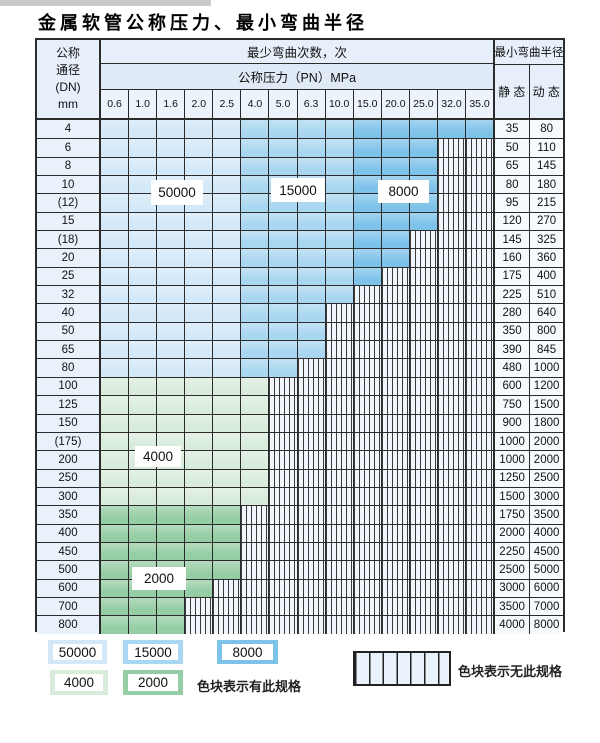 The width and height of the screenshot is (600, 743). Describe the element at coordinates (300, 331) in the screenshot. I see `table-row: 50 350 800` at that location.